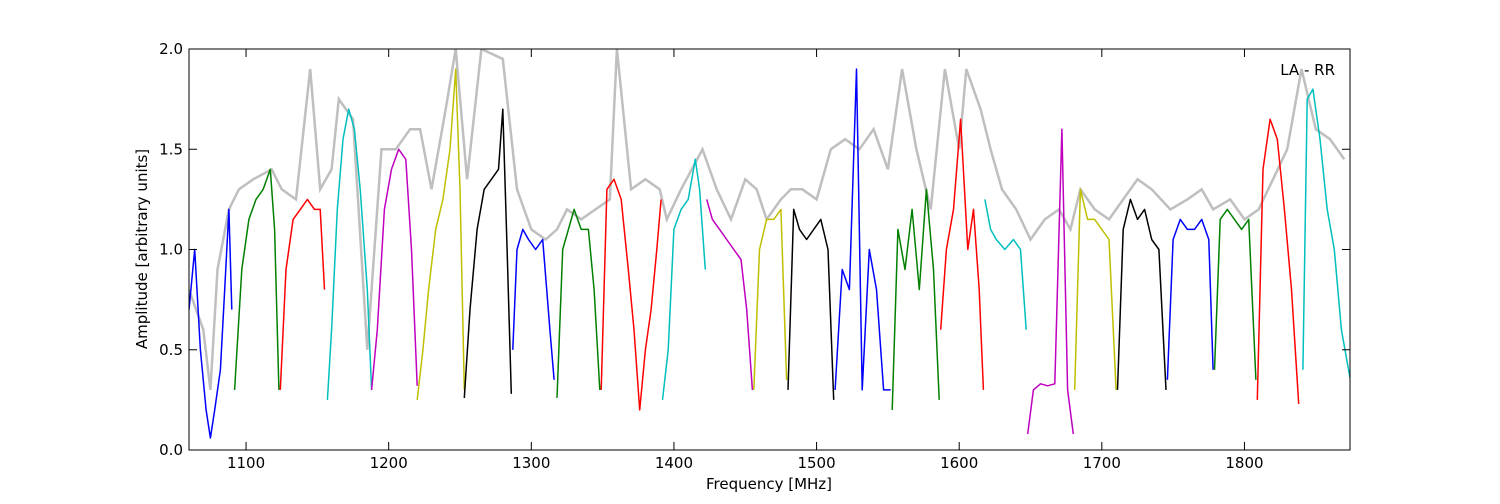 Image resolution: width=1500 pixels, height=504 pixels. Describe the element at coordinates (531, 463) in the screenshot. I see `x-tick-label: 1300` at that location.